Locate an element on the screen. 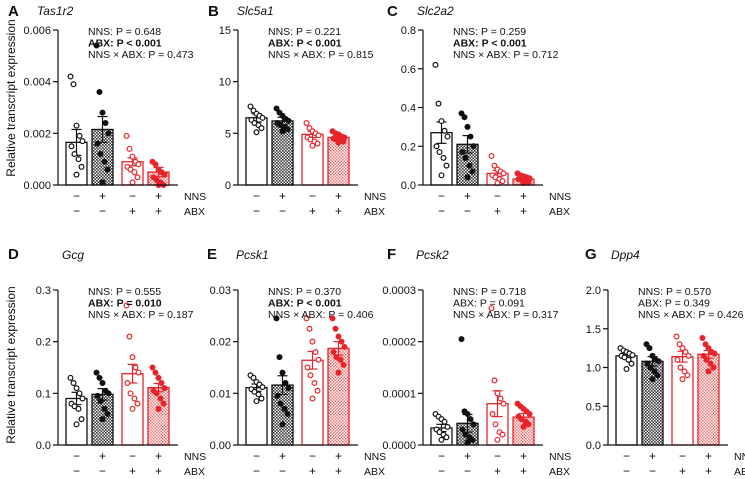 Image resolution: width=745 pixels, height=479 pixels. stat-line: NNS × ABX: P = 0.815 is located at coordinates (321, 55).